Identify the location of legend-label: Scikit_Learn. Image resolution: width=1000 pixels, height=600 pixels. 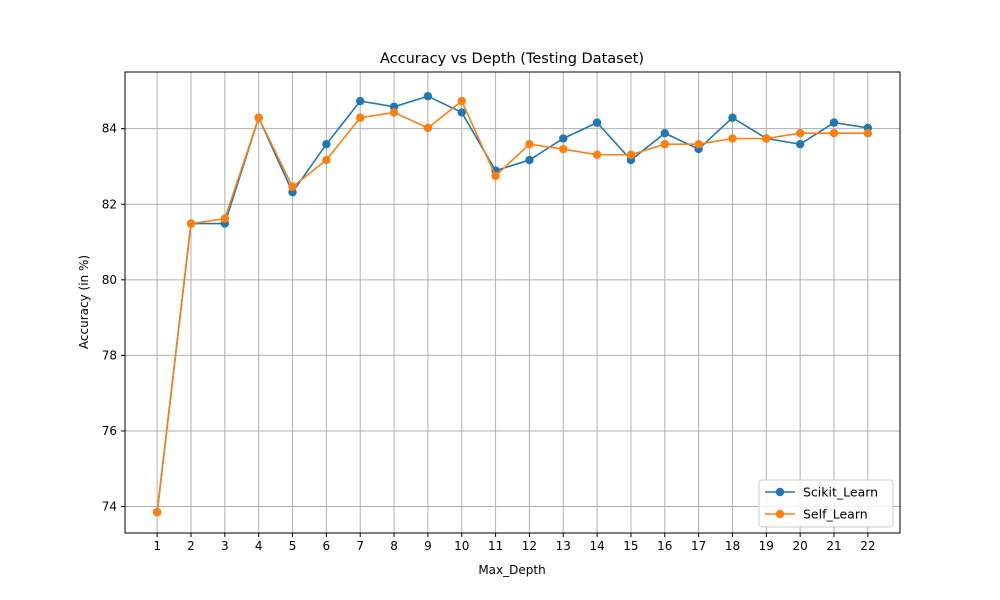
(840, 492).